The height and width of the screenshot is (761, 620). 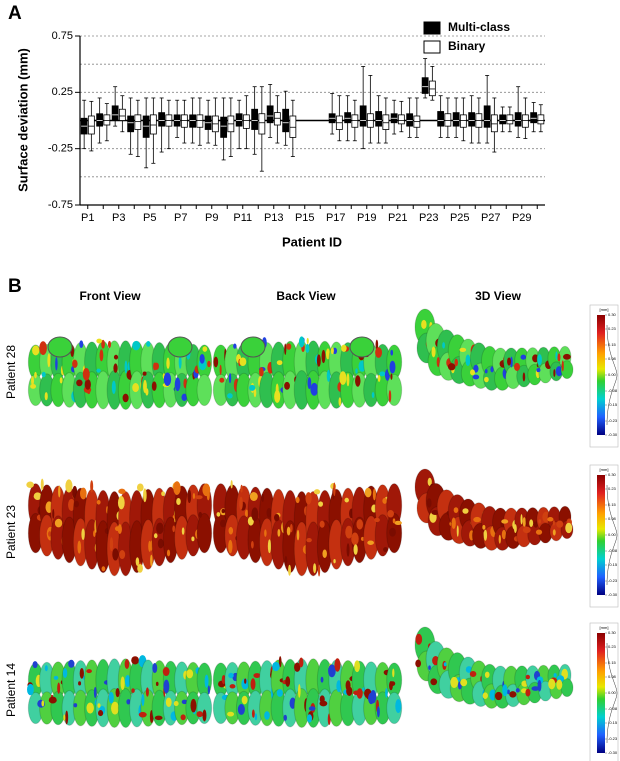 I want to click on colorbar-tick-label: 0.23, so click(x=612, y=328).